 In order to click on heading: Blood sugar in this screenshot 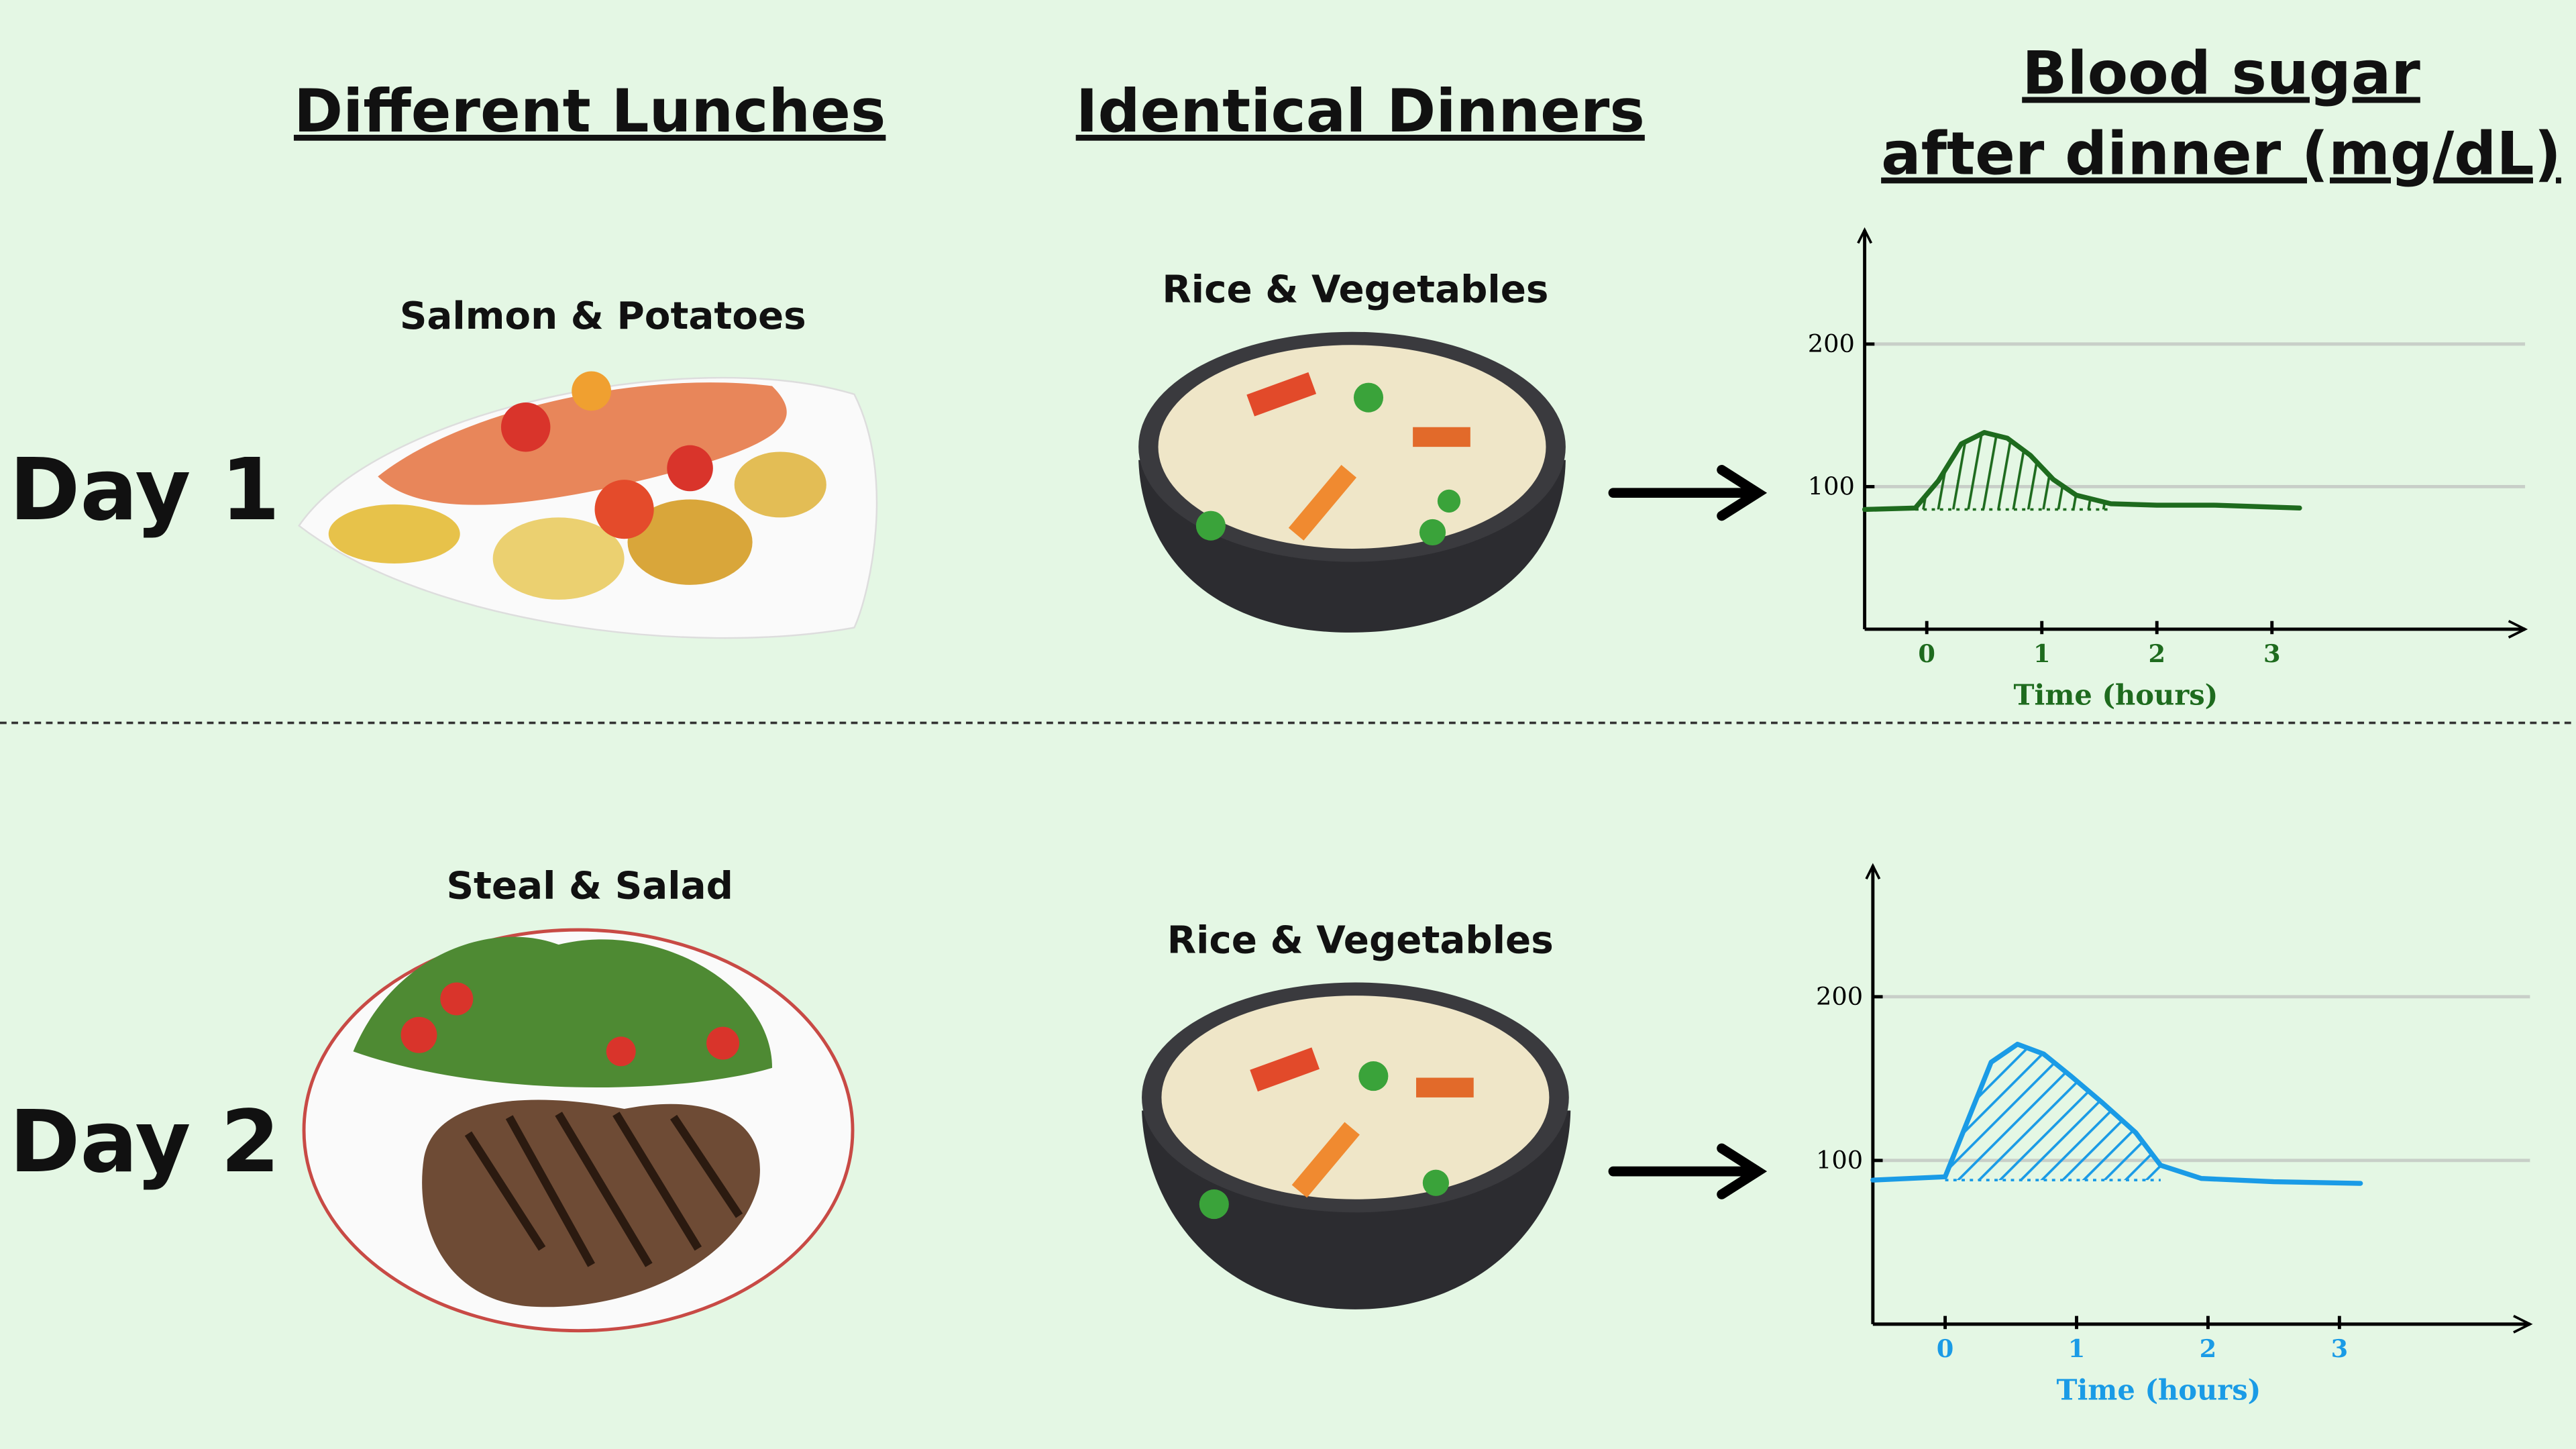, I will do `click(2221, 73)`.